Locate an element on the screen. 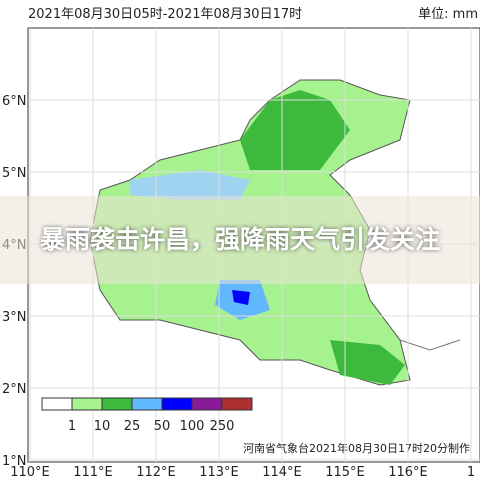  lat-label: 3°N is located at coordinates (14, 317).